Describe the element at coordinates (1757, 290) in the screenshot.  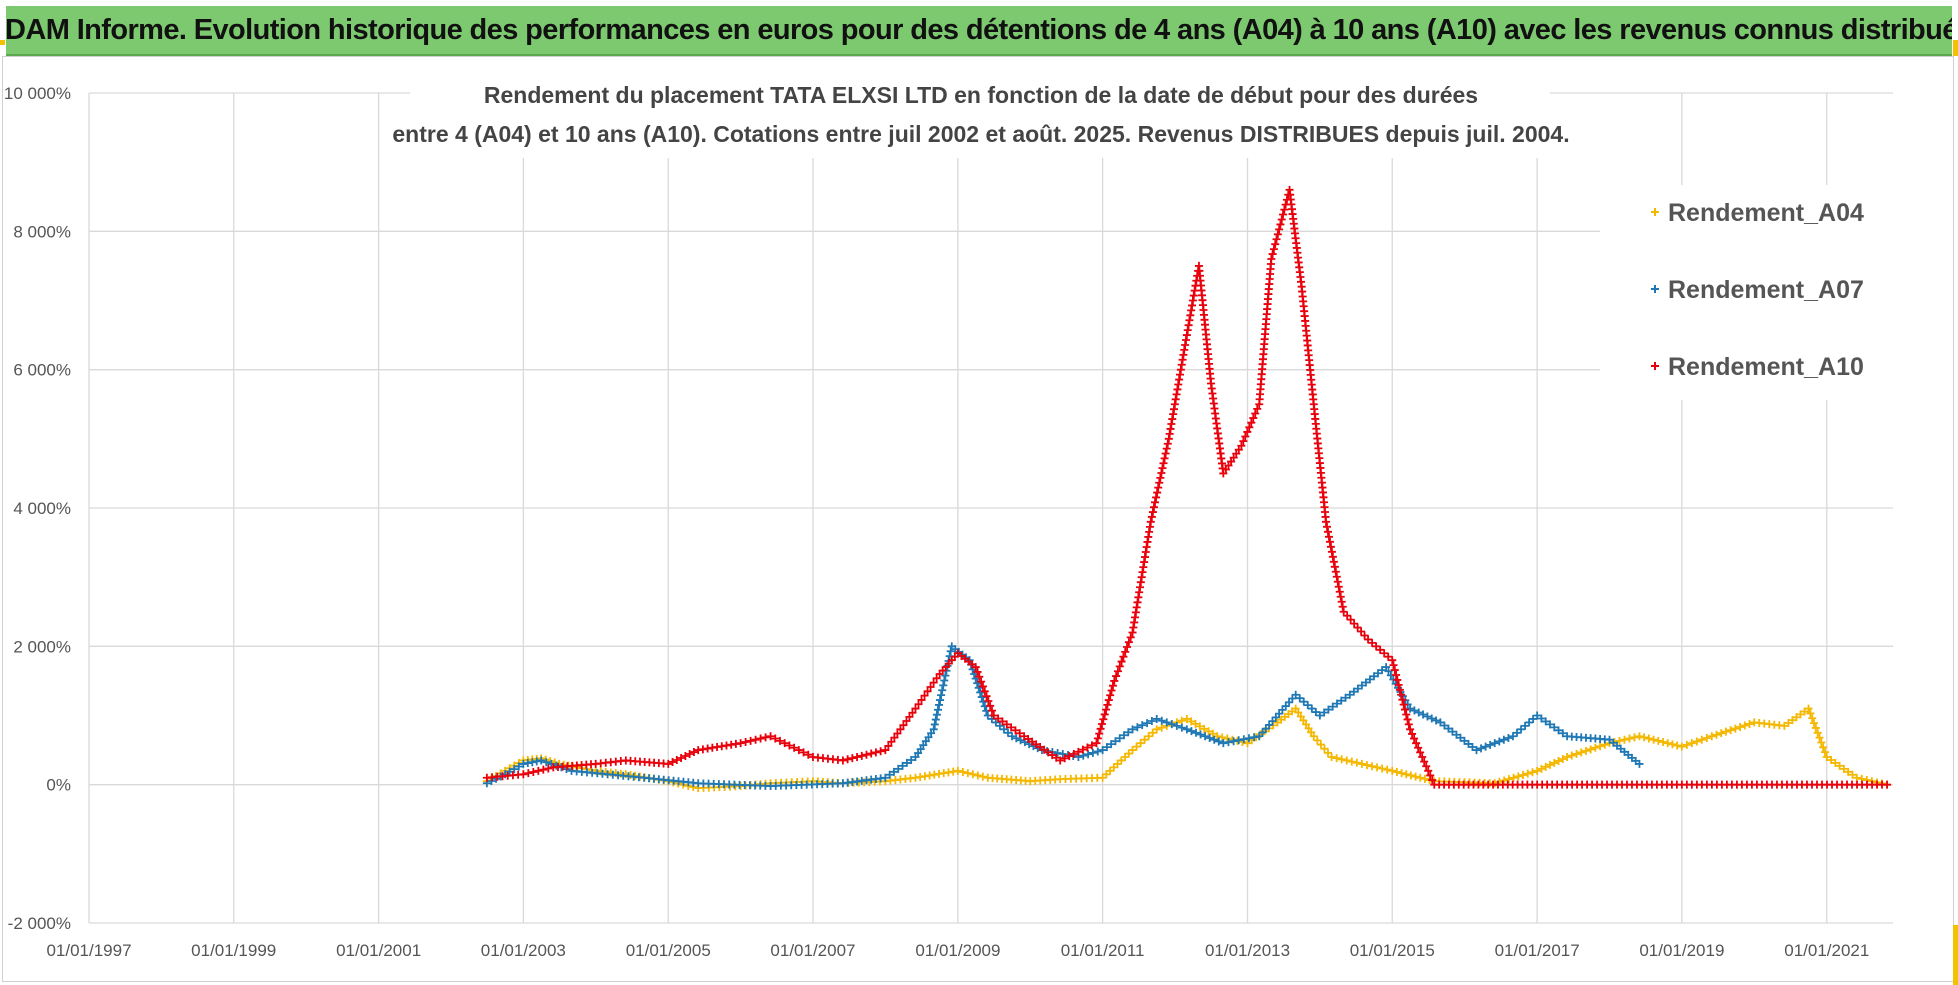
I see `legend: Rendement_A04 Rendement_A07 Rendement_A10` at that location.